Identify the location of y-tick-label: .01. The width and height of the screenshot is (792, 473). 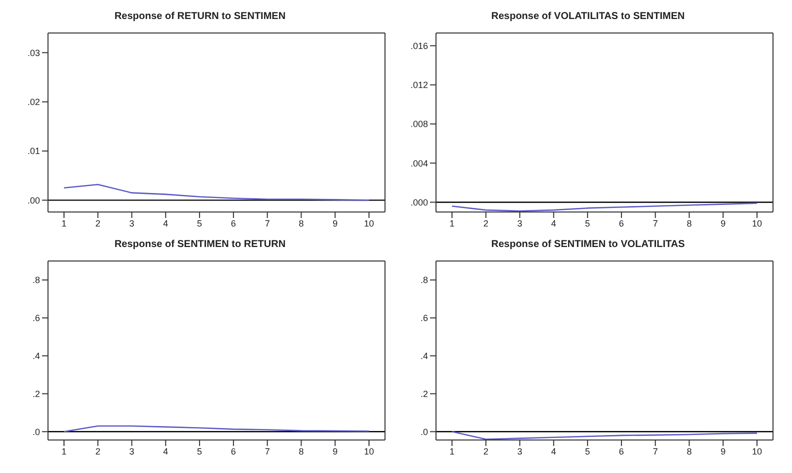
(33, 151).